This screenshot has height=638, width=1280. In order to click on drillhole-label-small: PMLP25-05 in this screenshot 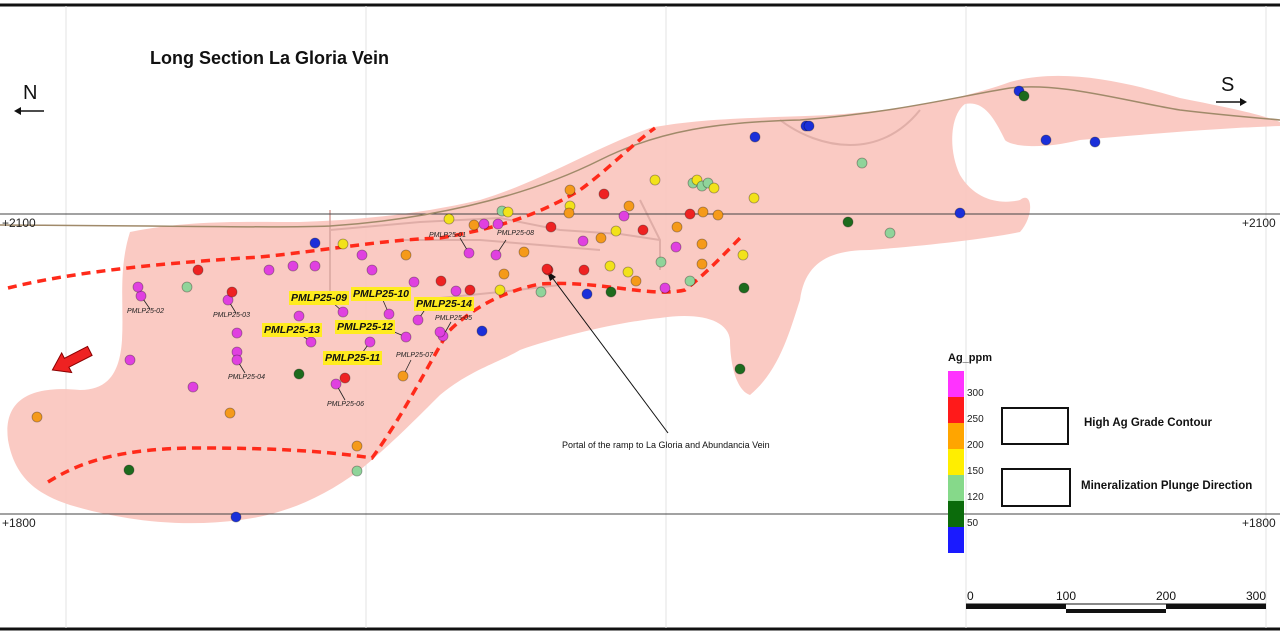, I will do `click(453, 318)`.